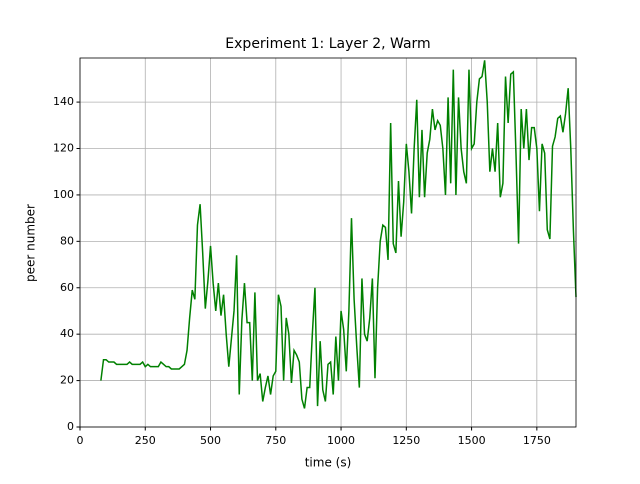 This screenshot has width=640, height=484. I want to click on x-tick-label: 1000, so click(341, 440).